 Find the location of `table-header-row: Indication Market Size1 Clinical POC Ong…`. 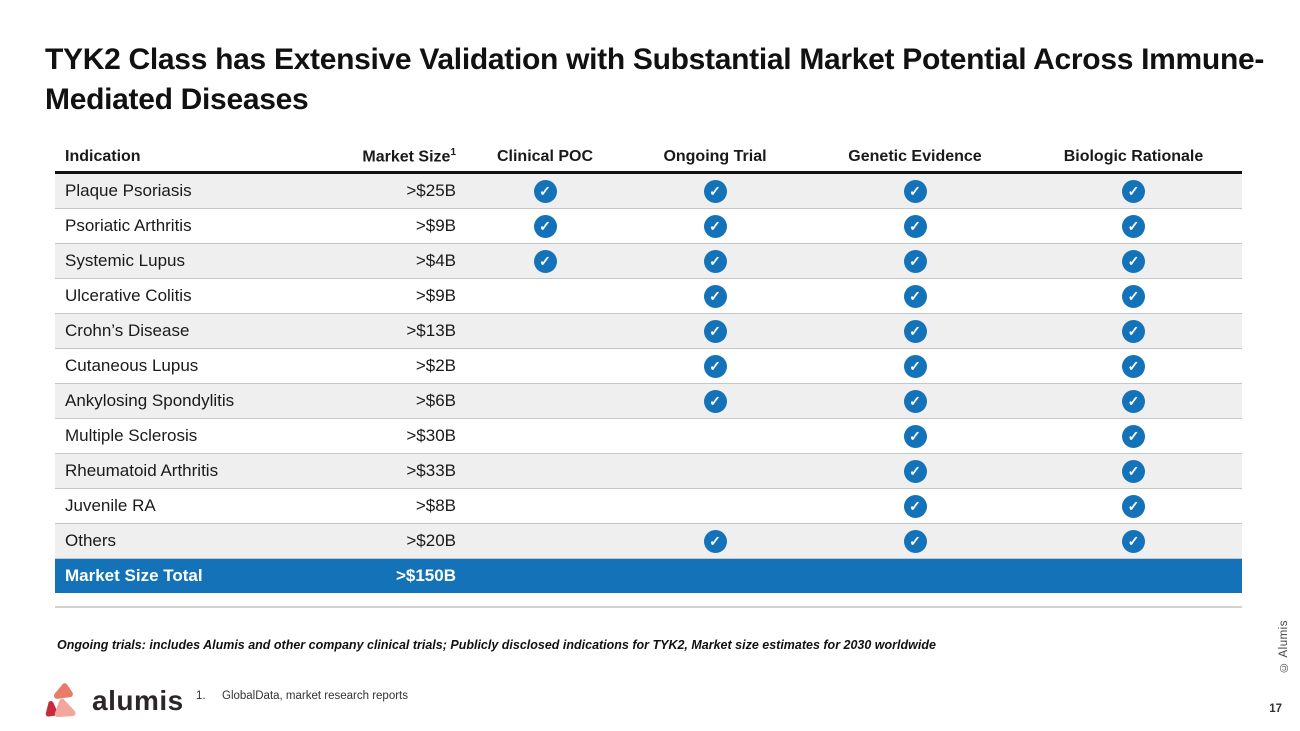

table-header-row: Indication Market Size1 Clinical POC Ong… is located at coordinates (648, 158).